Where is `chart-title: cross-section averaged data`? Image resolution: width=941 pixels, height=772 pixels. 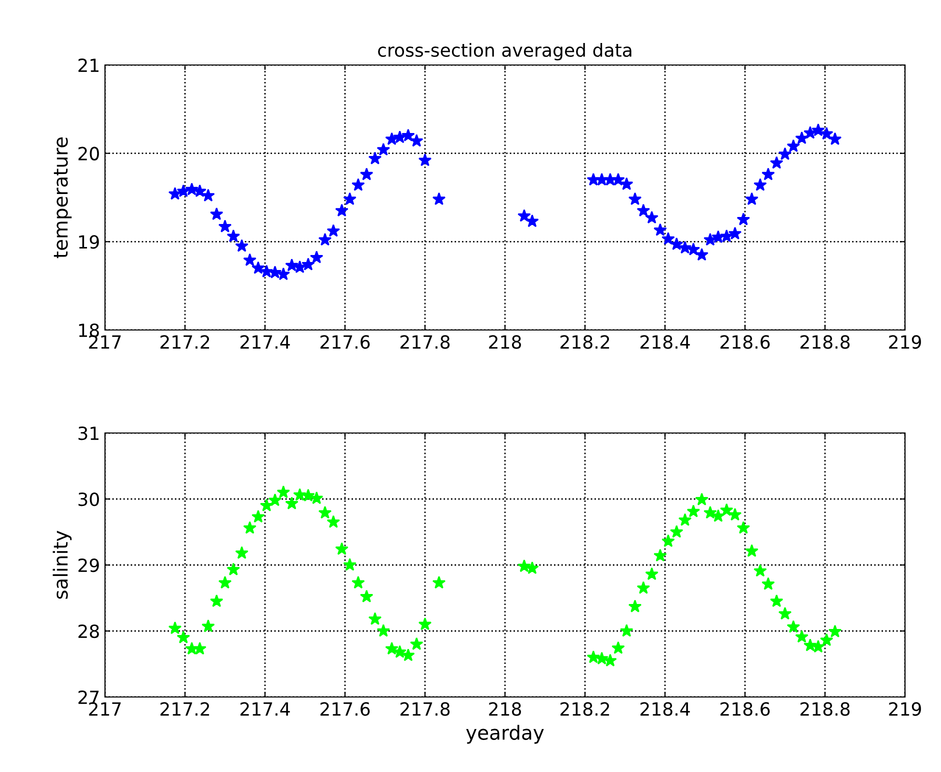 chart-title: cross-section averaged data is located at coordinates (505, 51).